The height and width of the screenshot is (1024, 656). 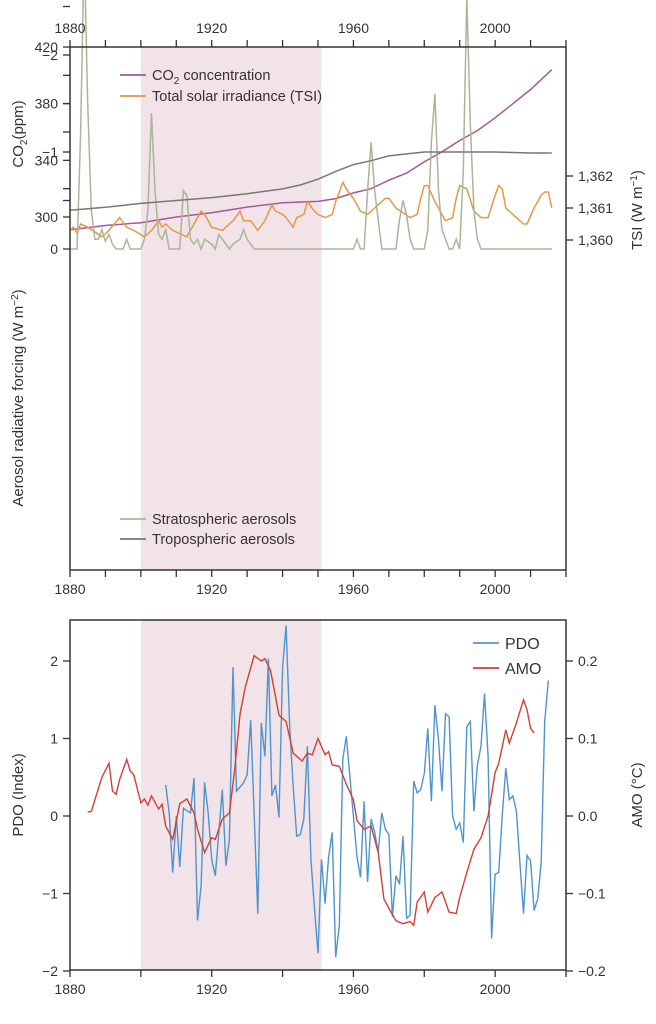 What do you see at coordinates (588, 739) in the screenshot?
I see `amo-tick-label: 0.1` at bounding box center [588, 739].